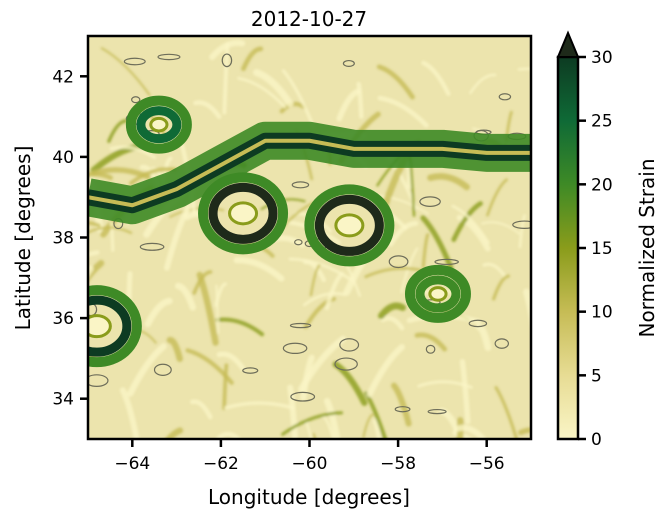  I want to click on x-tick-label: −58, so click(398, 464).